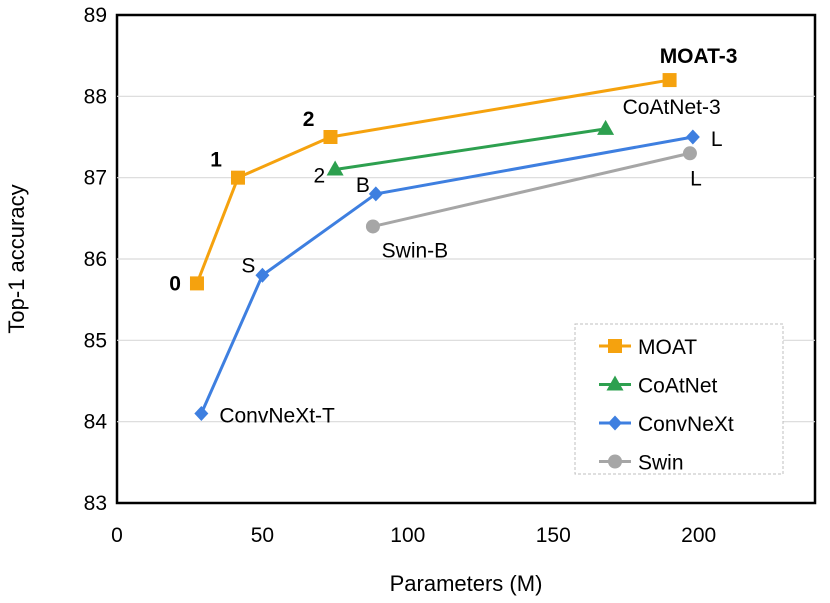  What do you see at coordinates (717, 139) in the screenshot?
I see `annotation-l-9: L` at bounding box center [717, 139].